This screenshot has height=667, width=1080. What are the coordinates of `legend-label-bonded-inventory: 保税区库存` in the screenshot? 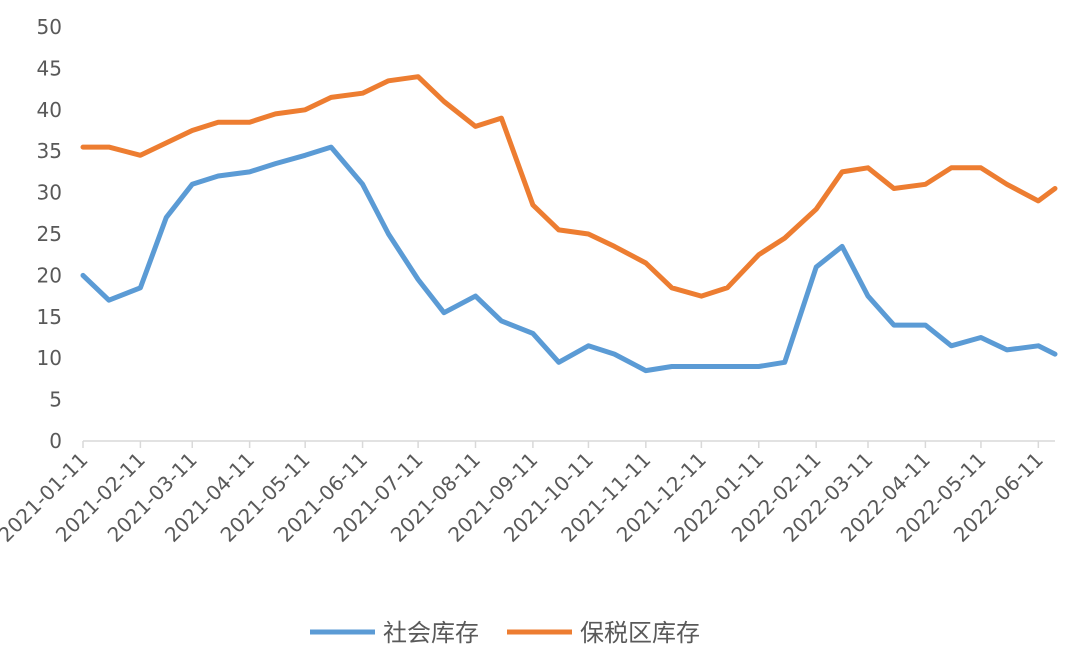 It's located at (640, 633).